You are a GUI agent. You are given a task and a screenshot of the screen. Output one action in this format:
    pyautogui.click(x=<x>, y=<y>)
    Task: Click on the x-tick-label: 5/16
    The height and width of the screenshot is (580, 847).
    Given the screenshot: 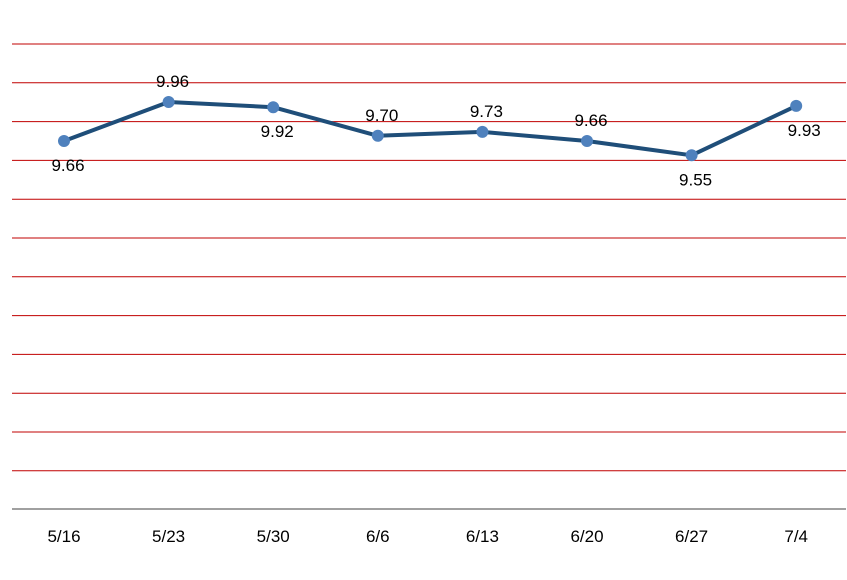 What is the action you would take?
    pyautogui.click(x=63, y=536)
    